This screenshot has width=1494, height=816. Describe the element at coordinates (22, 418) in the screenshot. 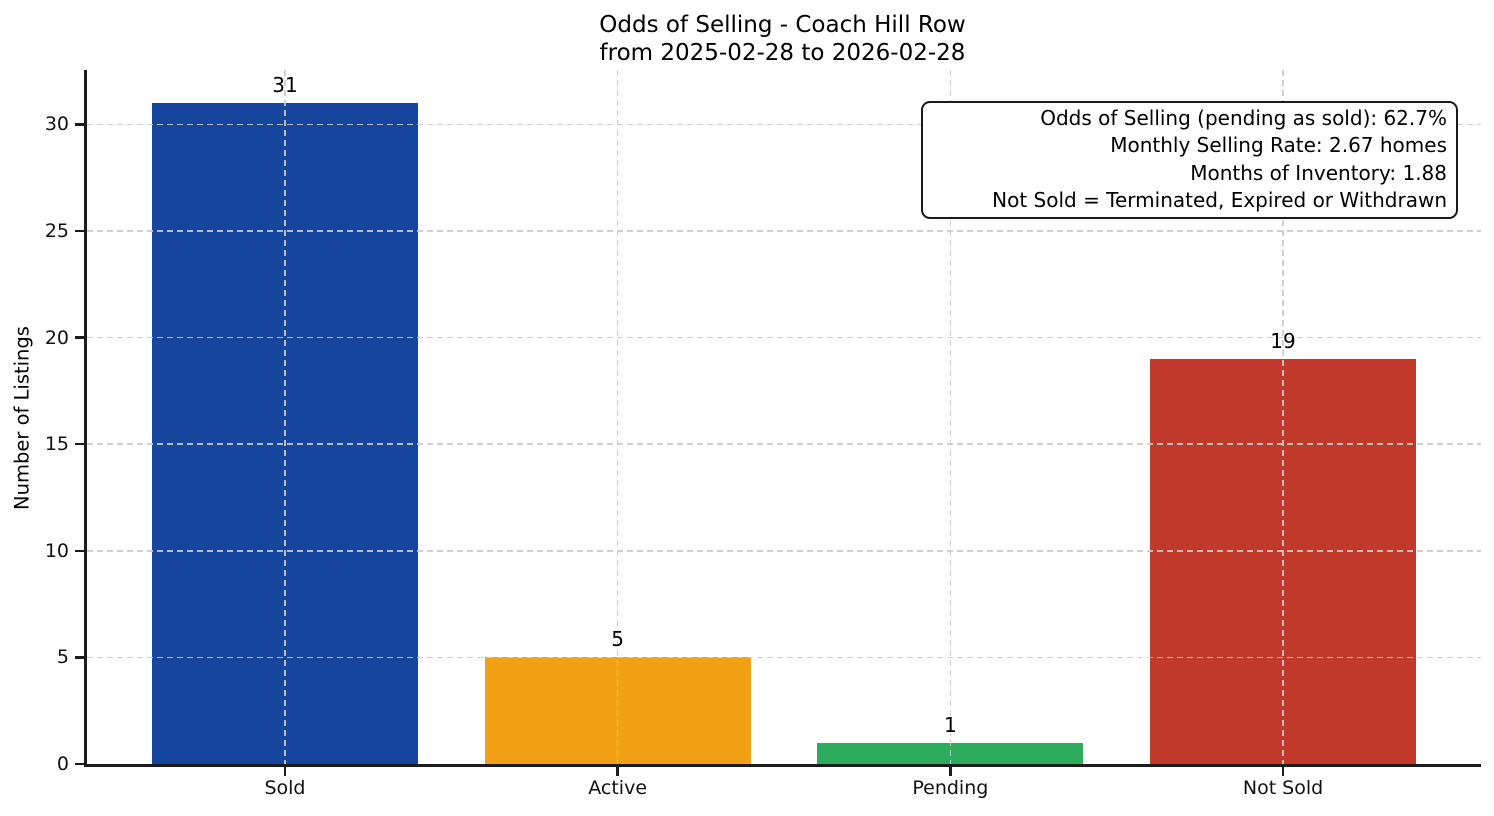

I see `y-axis-title: Number of Listings` at that location.